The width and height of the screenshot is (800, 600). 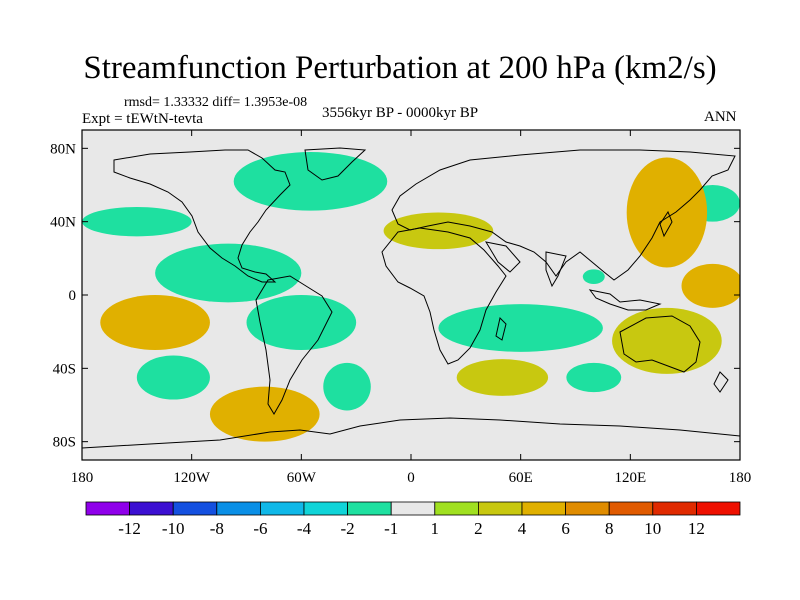 I want to click on region-tropical-atlantic-negative, so click(x=301, y=322).